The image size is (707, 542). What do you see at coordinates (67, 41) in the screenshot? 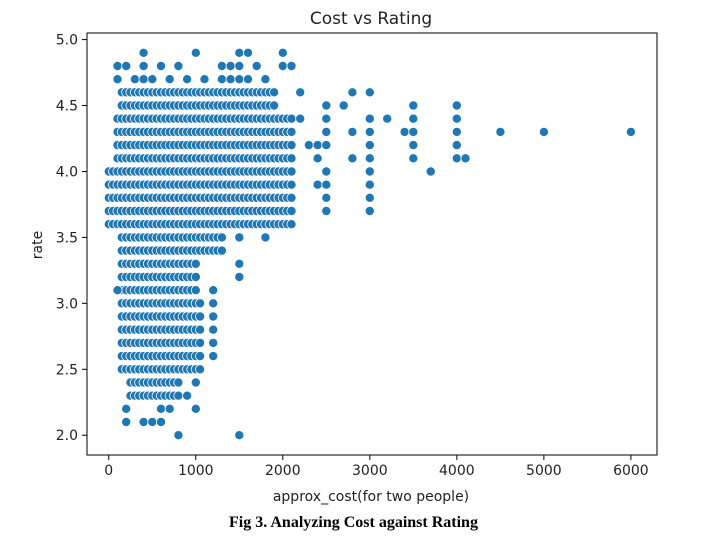
I see `y-tick-label: 5.0` at bounding box center [67, 41].